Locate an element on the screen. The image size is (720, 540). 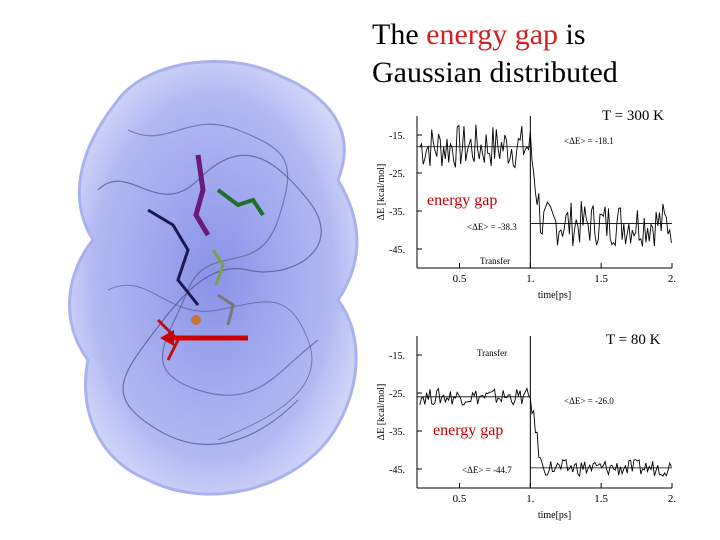
slide-title: The energy gap is Gaussian distributed is located at coordinates (495, 54).